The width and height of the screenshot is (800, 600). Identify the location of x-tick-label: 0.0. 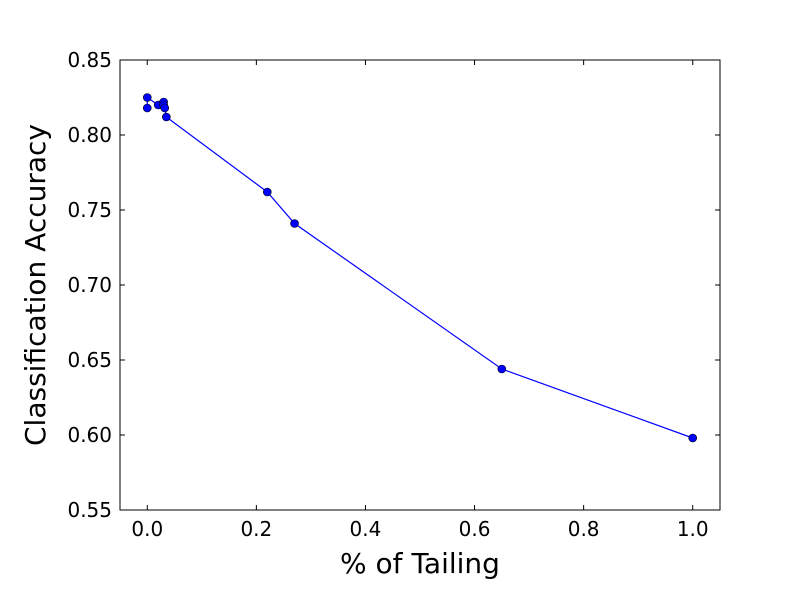
(147, 529).